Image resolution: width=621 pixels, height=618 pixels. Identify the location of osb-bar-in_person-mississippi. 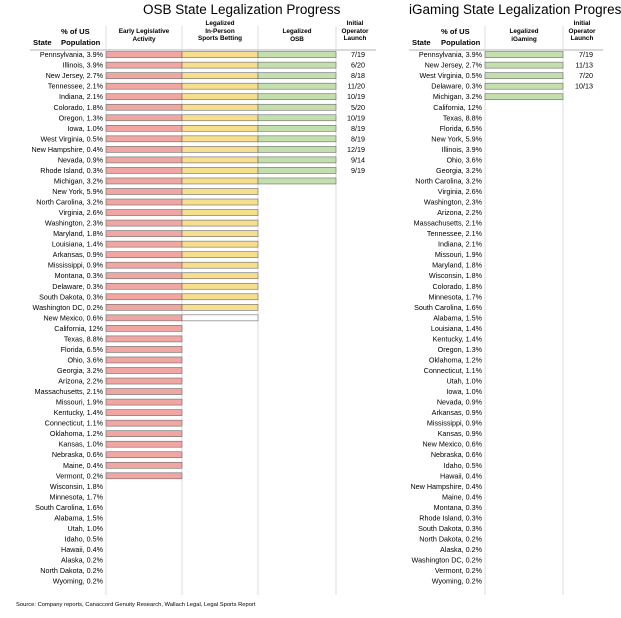
(220, 265).